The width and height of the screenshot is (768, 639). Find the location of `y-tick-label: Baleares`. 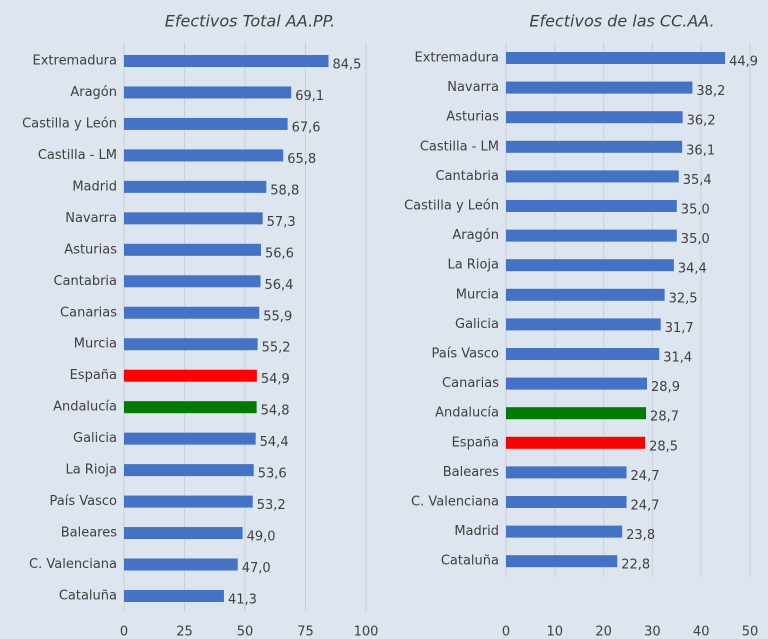

y-tick-label: Baleares is located at coordinates (471, 472).